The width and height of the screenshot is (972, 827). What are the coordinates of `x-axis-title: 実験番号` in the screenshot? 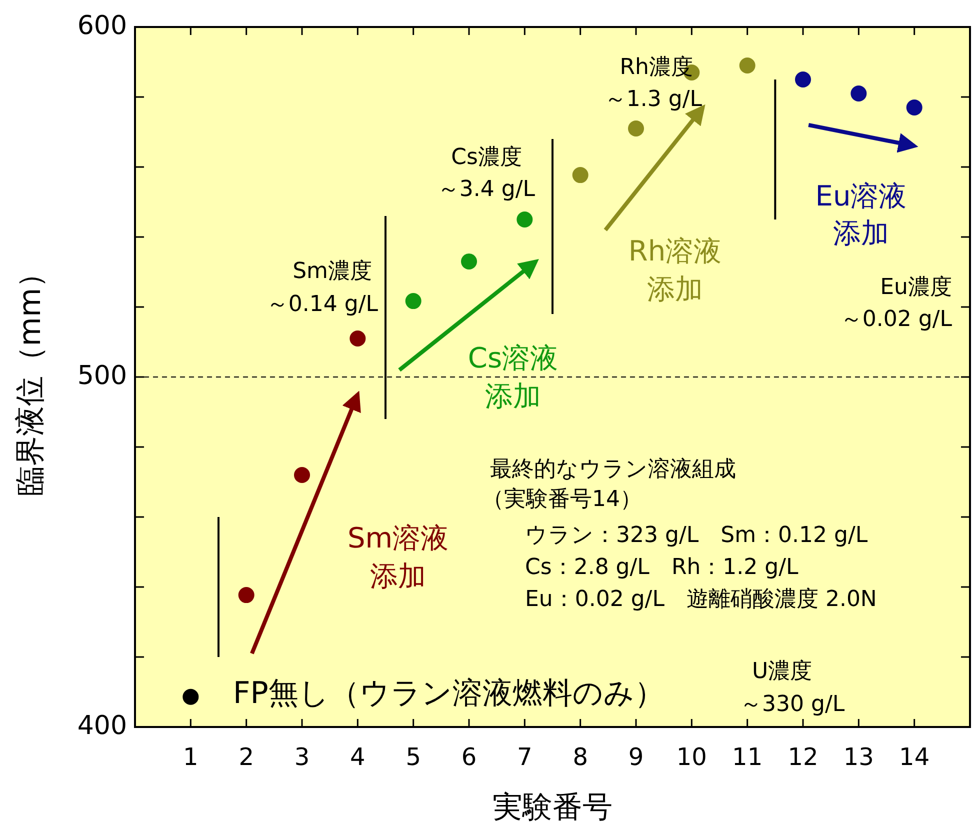 It's located at (552, 807).